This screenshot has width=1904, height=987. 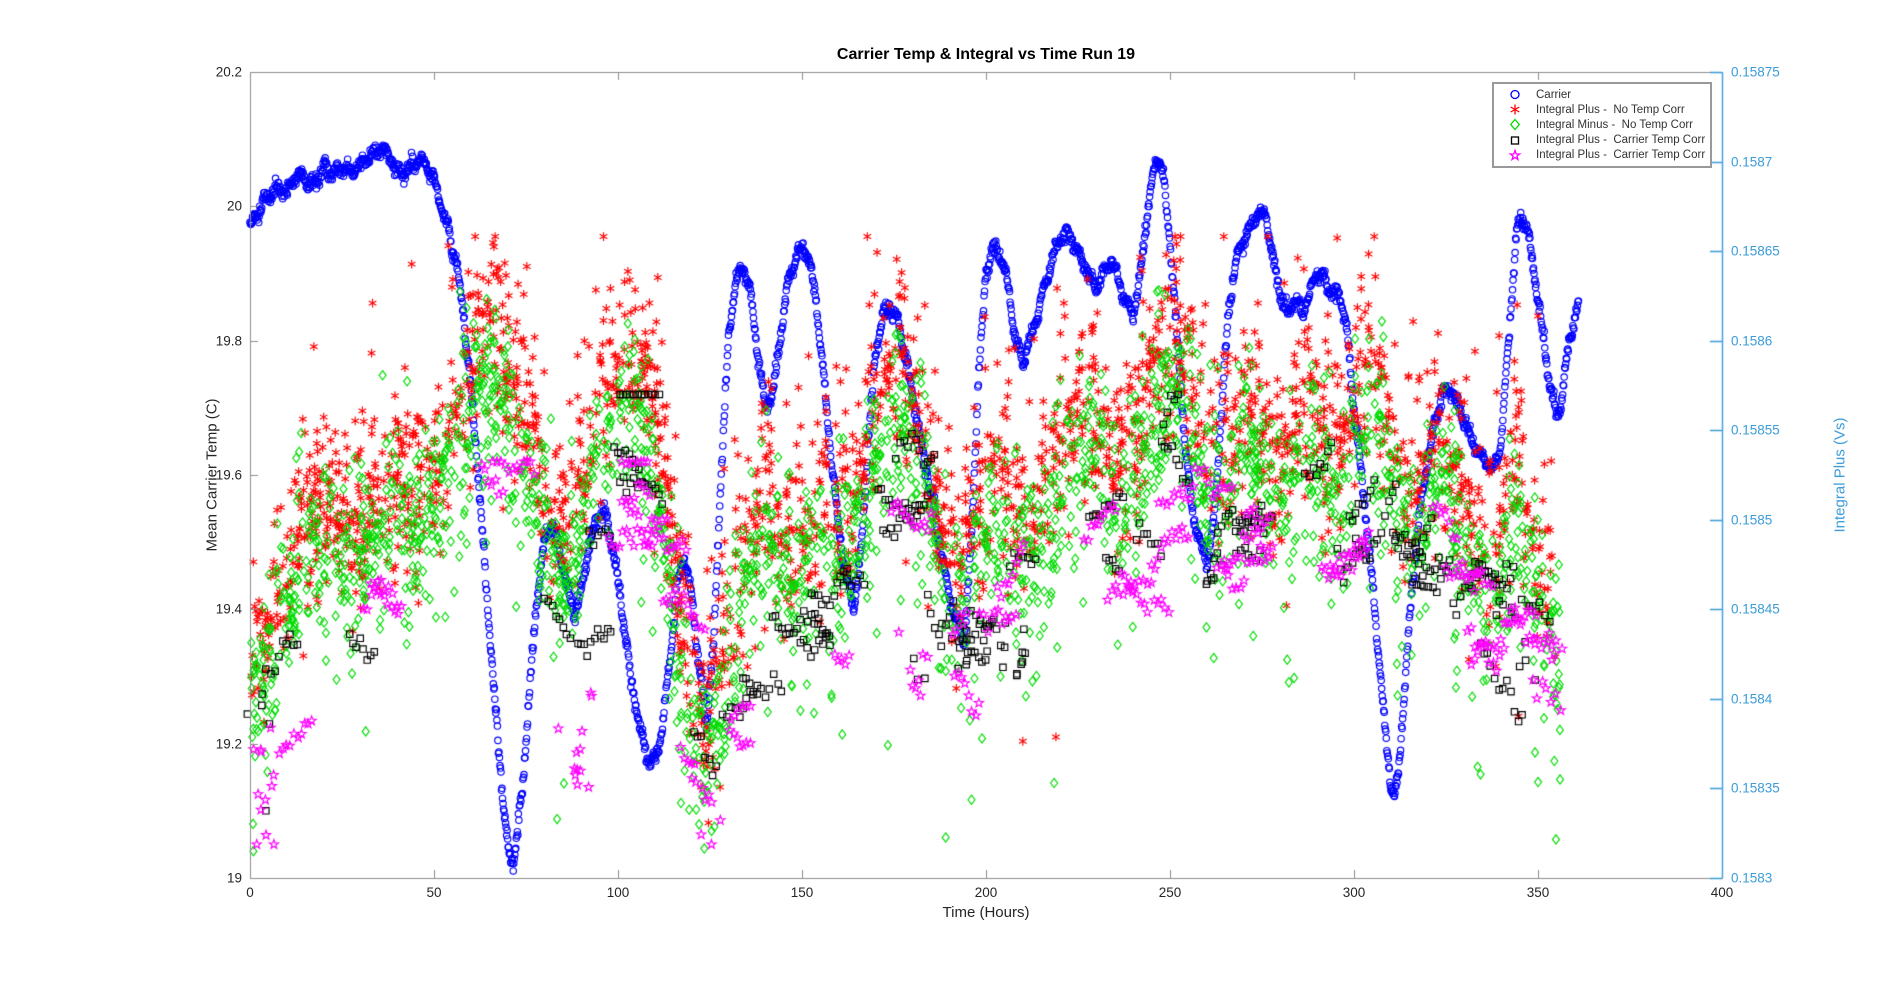 I want to click on y-right-tick-label: 0.1586, so click(x=1752, y=341).